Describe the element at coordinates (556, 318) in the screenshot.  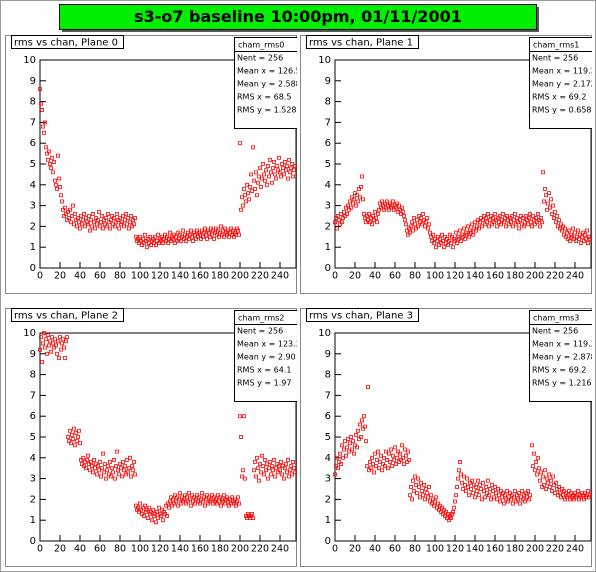
I see `stats-name: cham_rms3` at that location.